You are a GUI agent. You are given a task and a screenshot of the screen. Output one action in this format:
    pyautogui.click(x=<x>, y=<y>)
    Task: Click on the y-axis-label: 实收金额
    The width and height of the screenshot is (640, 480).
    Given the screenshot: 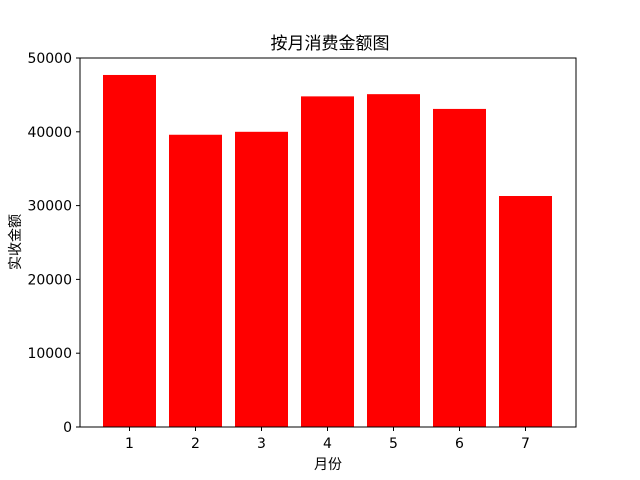 What is the action you would take?
    pyautogui.click(x=16, y=242)
    